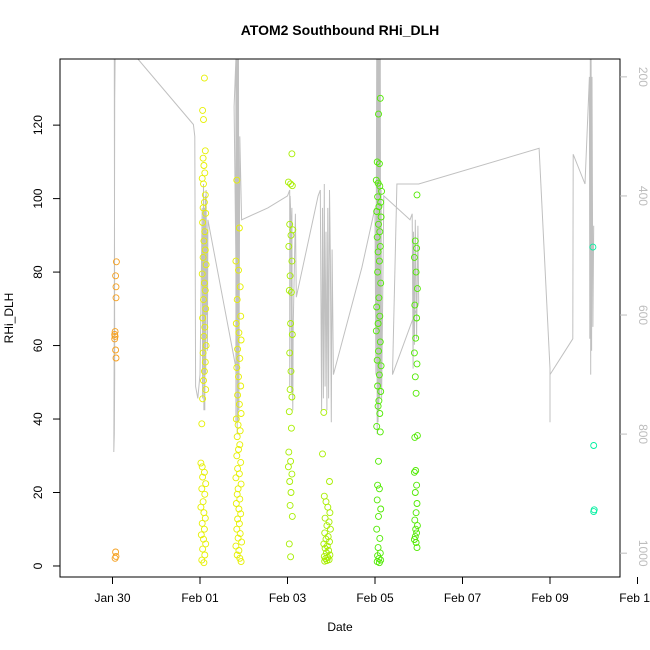  Describe the element at coordinates (112, 598) in the screenshot. I see `x-tick-label: Jan 30` at that location.